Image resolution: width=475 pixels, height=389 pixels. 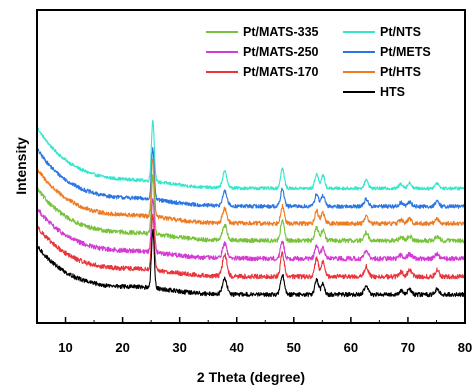 I want to click on legend-label: Pt/NTS, so click(x=400, y=32).